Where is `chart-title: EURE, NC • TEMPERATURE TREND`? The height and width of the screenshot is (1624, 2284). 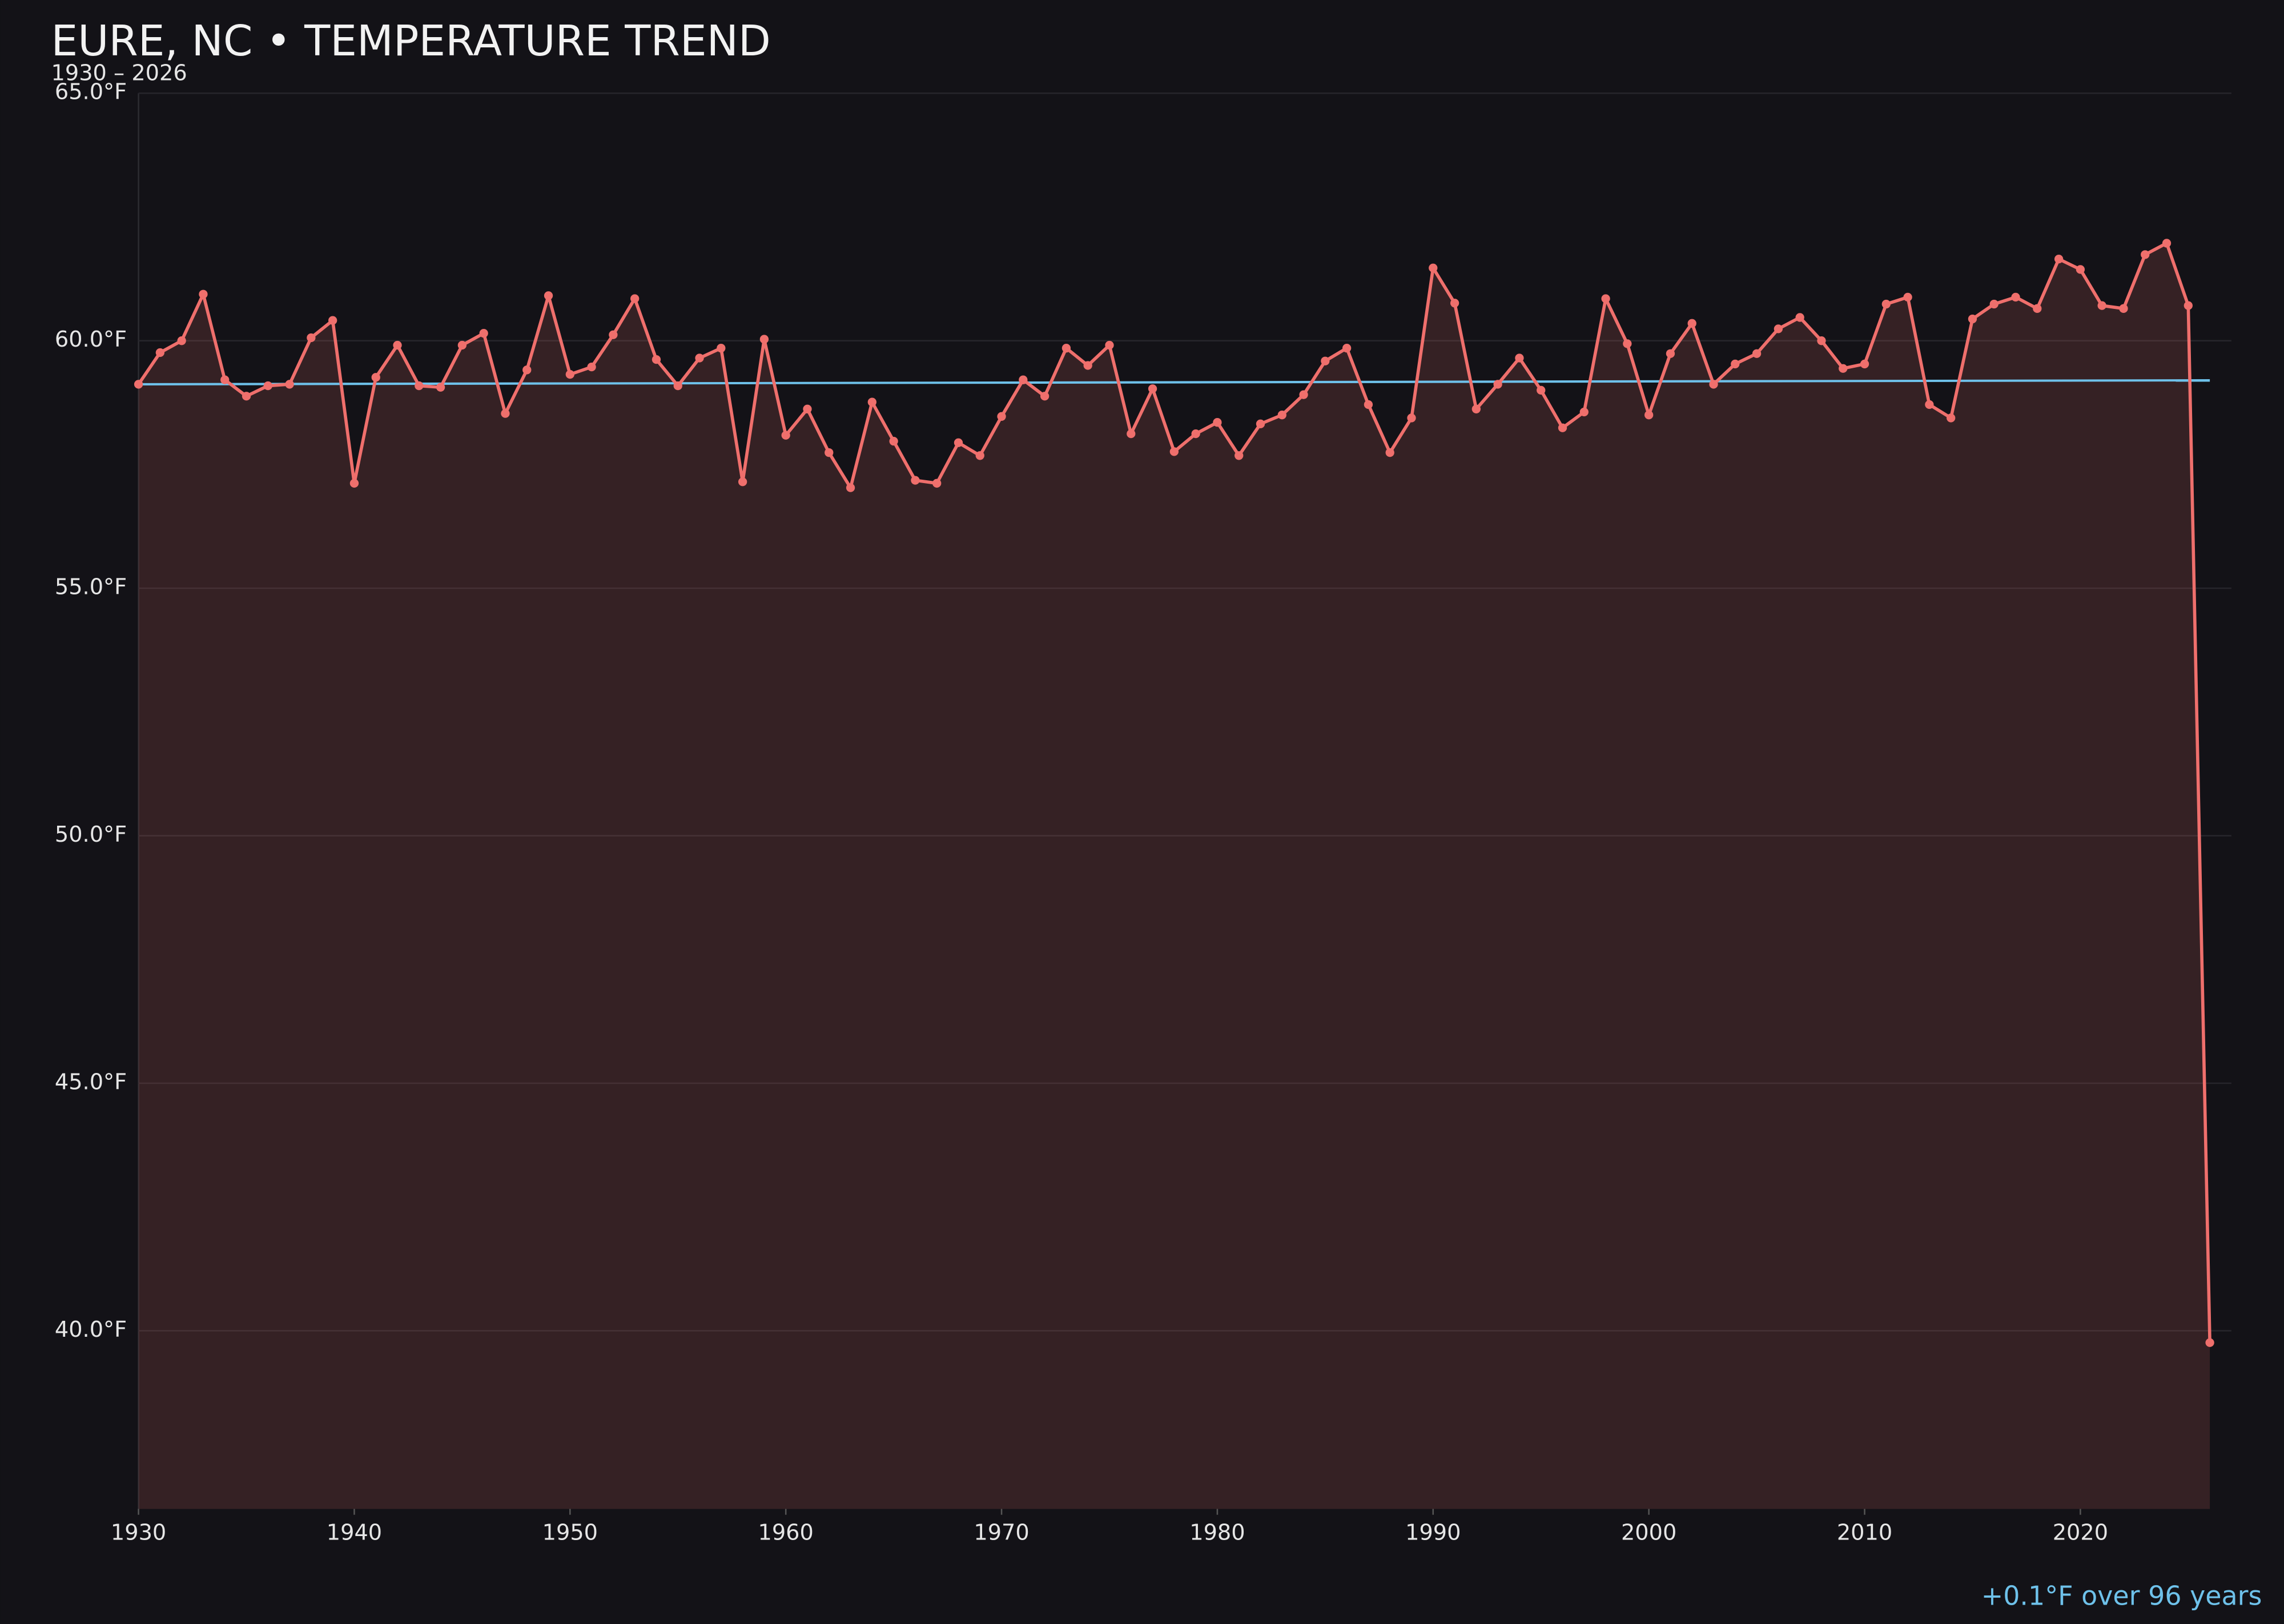
chart-title: EURE, NC • TEMPERATURE TREND is located at coordinates (411, 41).